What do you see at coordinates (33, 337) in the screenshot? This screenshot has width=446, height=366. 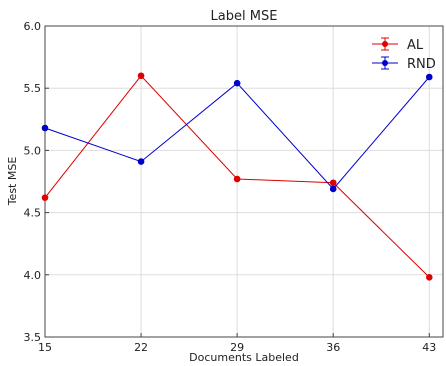 I see `y-tick-label: 3.5` at bounding box center [33, 337].